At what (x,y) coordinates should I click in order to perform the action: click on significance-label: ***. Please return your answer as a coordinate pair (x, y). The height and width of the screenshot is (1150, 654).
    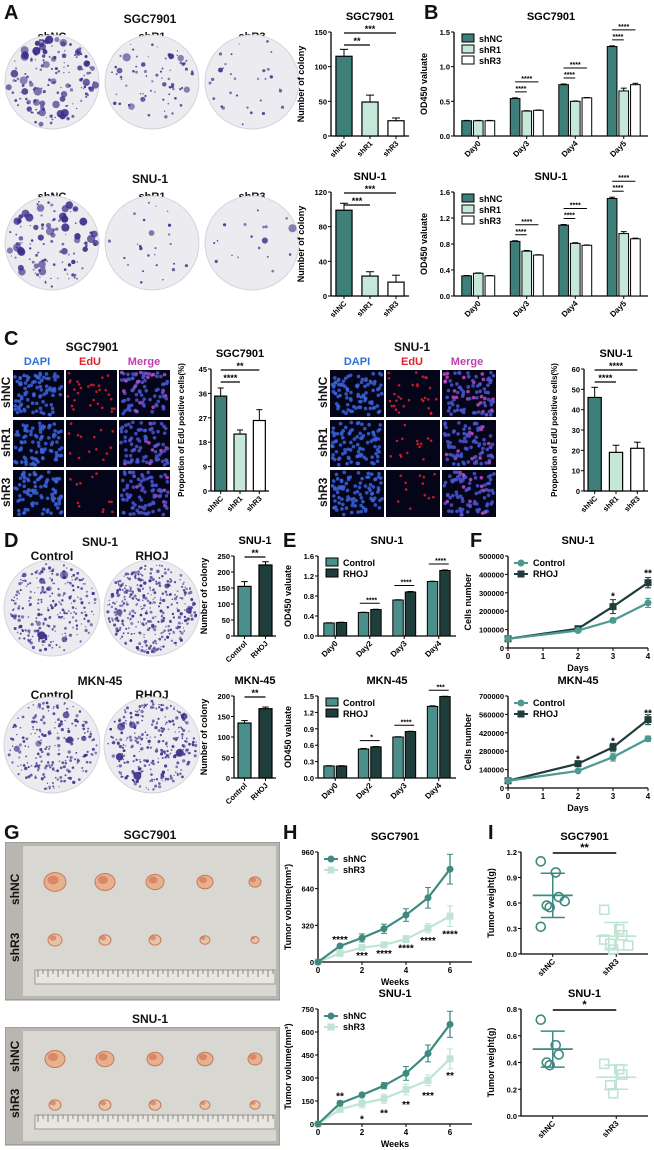
    Looking at the image, I should click on (370, 189).